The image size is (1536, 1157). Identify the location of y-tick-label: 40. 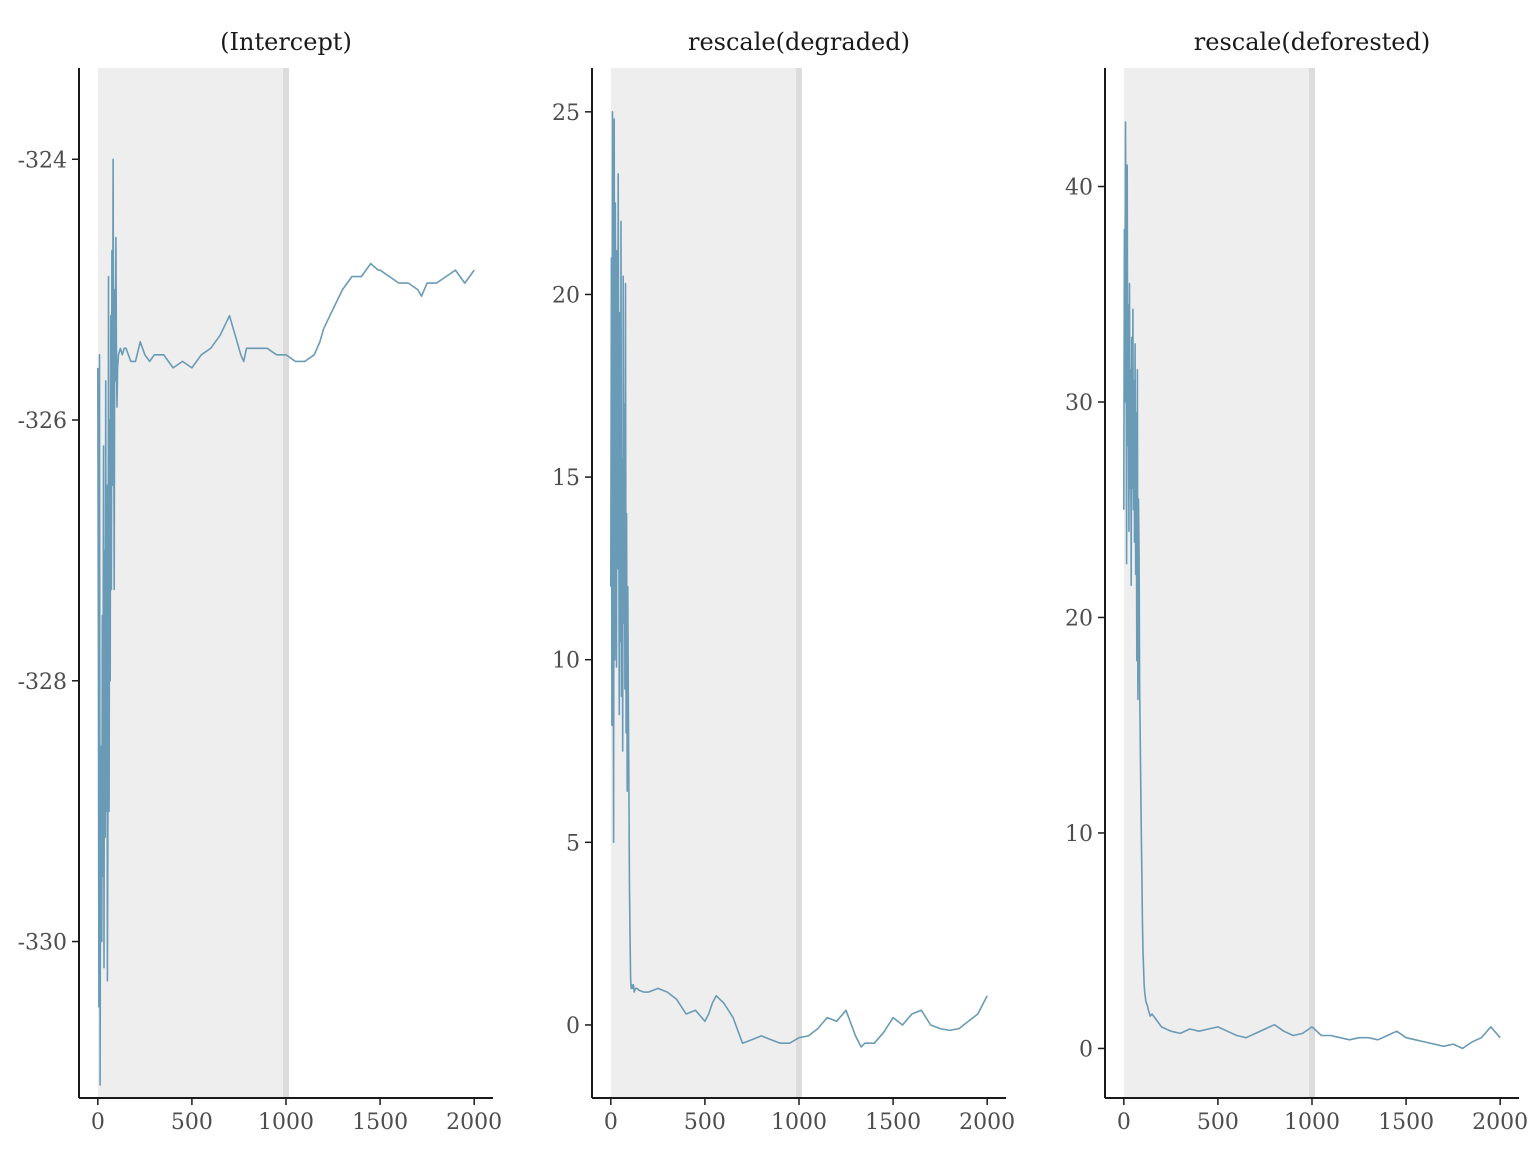
(1079, 188).